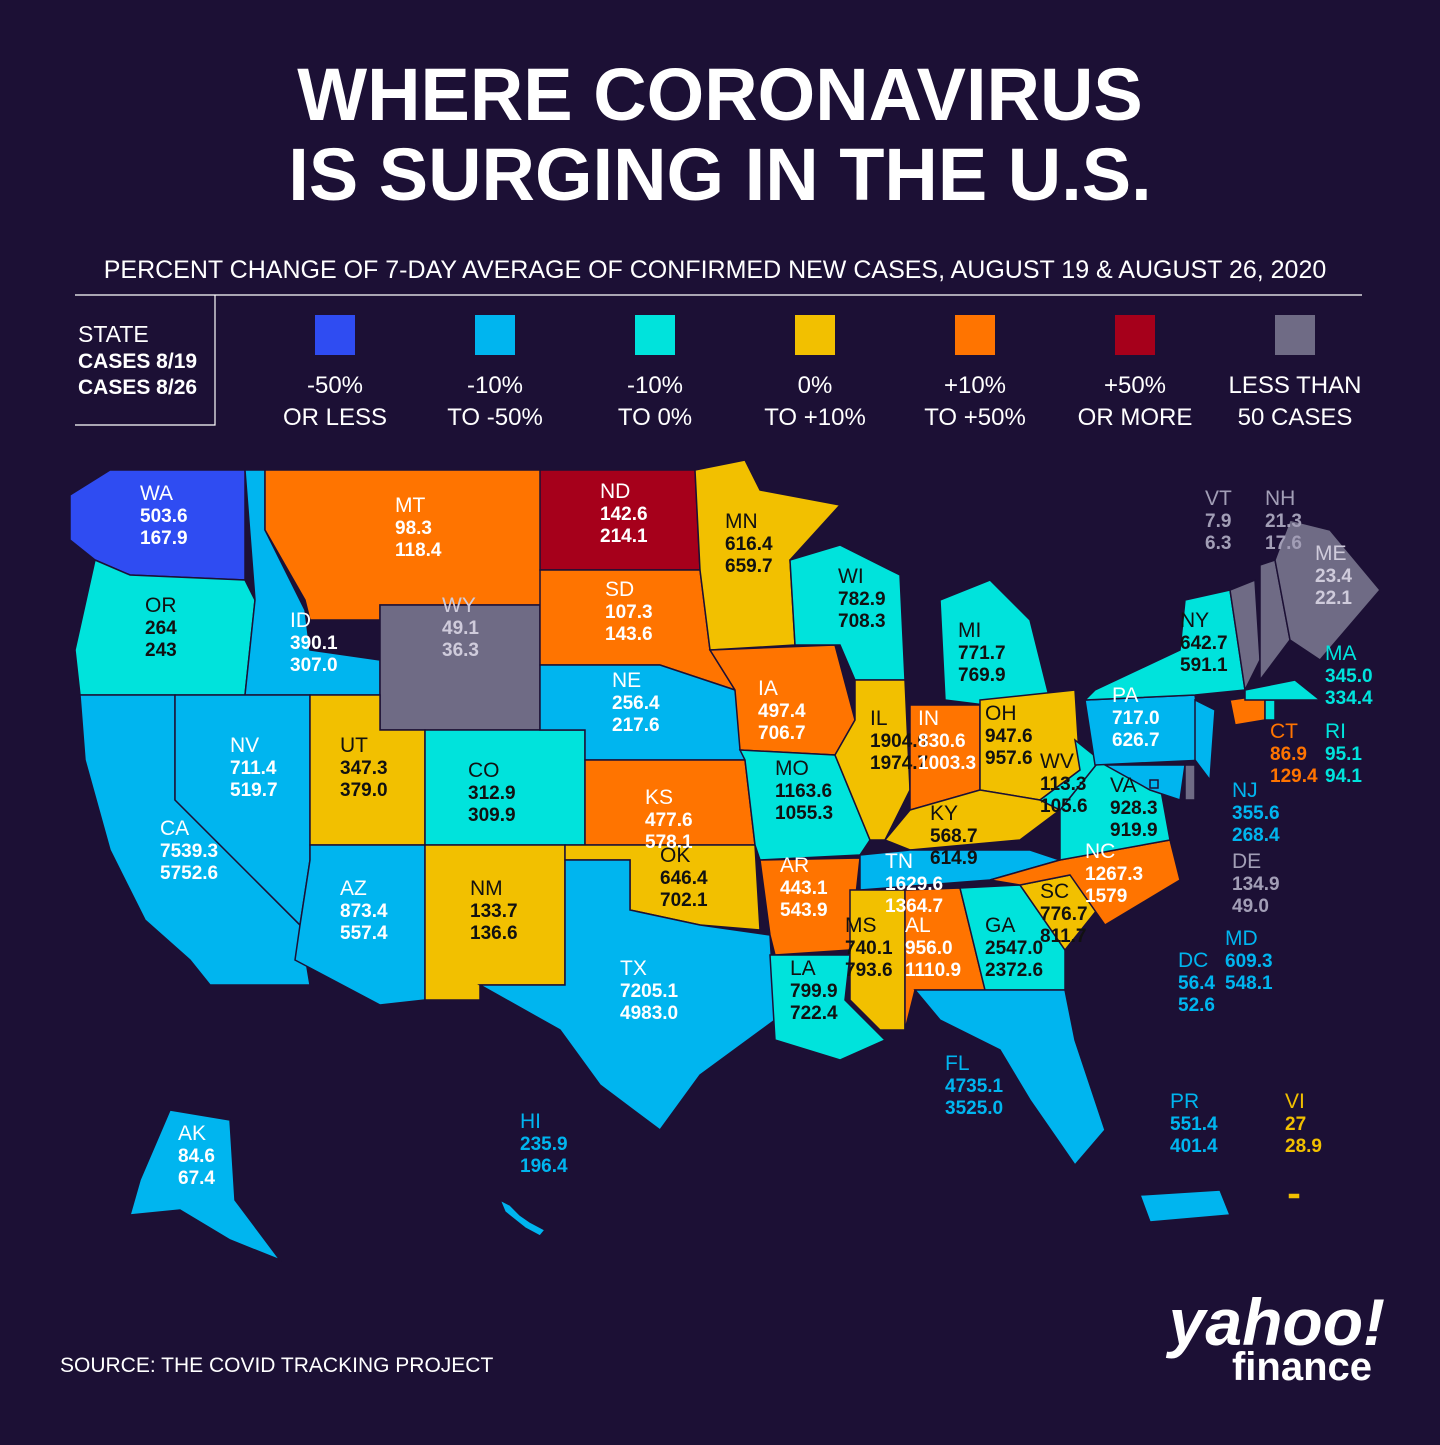 The height and width of the screenshot is (1445, 1440). I want to click on cases-8-26: 769.9, so click(982, 675).